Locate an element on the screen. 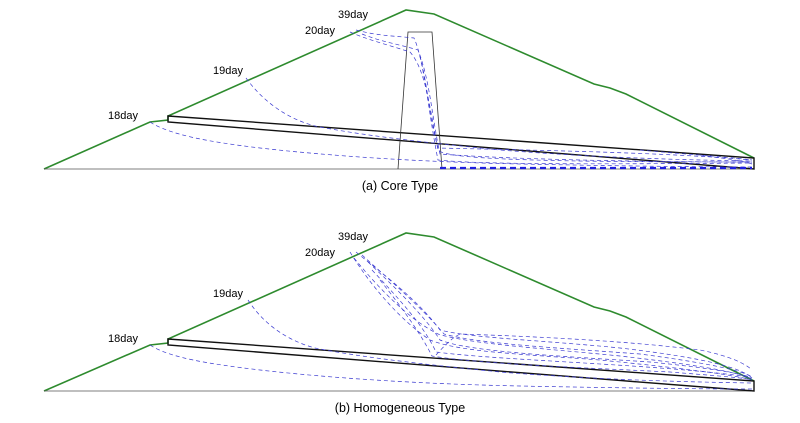 The height and width of the screenshot is (423, 800). phreatic-line-downstream-a is located at coordinates (696, 155).